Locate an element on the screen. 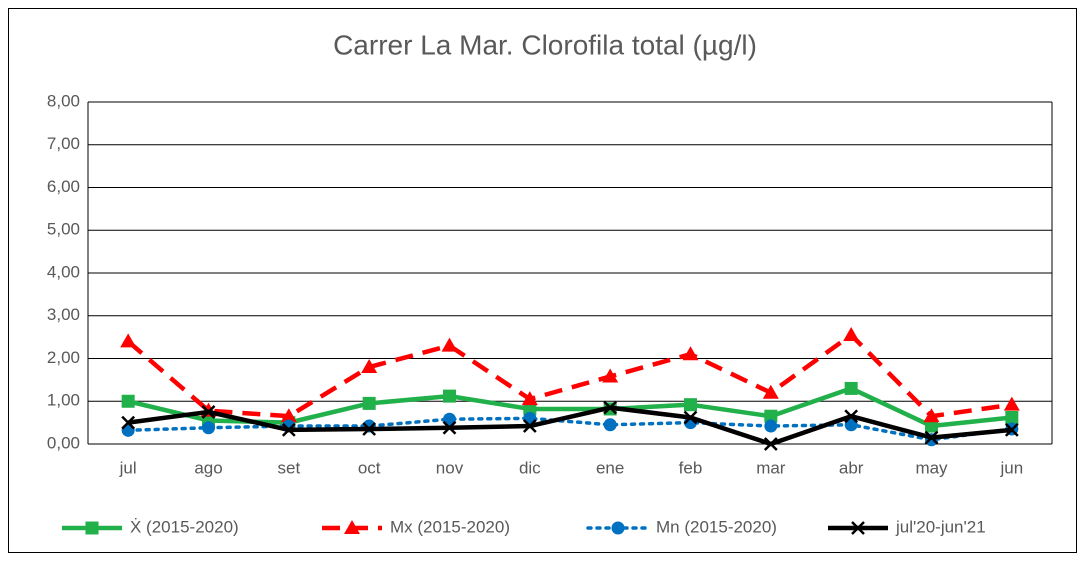 Image resolution: width=1085 pixels, height=561 pixels. x-tick-label: jun is located at coordinates (1011, 467).